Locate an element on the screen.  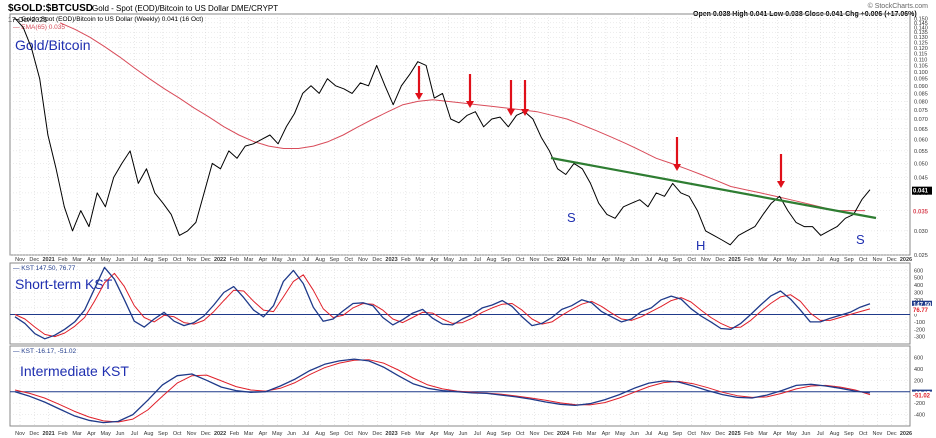
x-tick-label: 2021 is located at coordinates (48, 434).